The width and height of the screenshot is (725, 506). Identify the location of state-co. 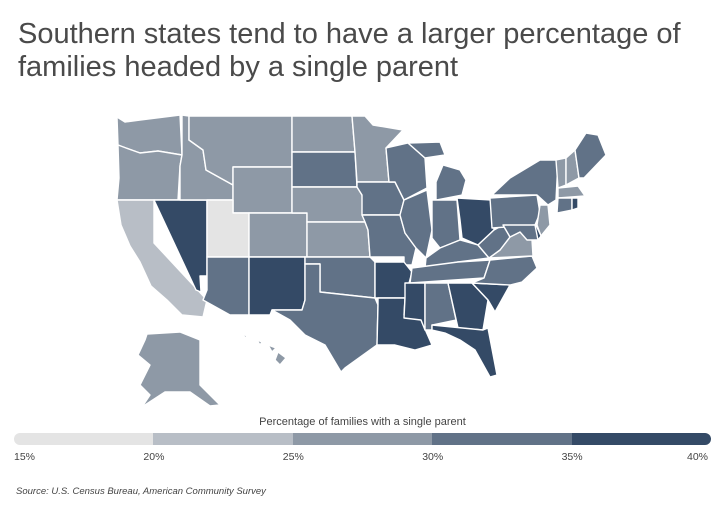
(278, 235).